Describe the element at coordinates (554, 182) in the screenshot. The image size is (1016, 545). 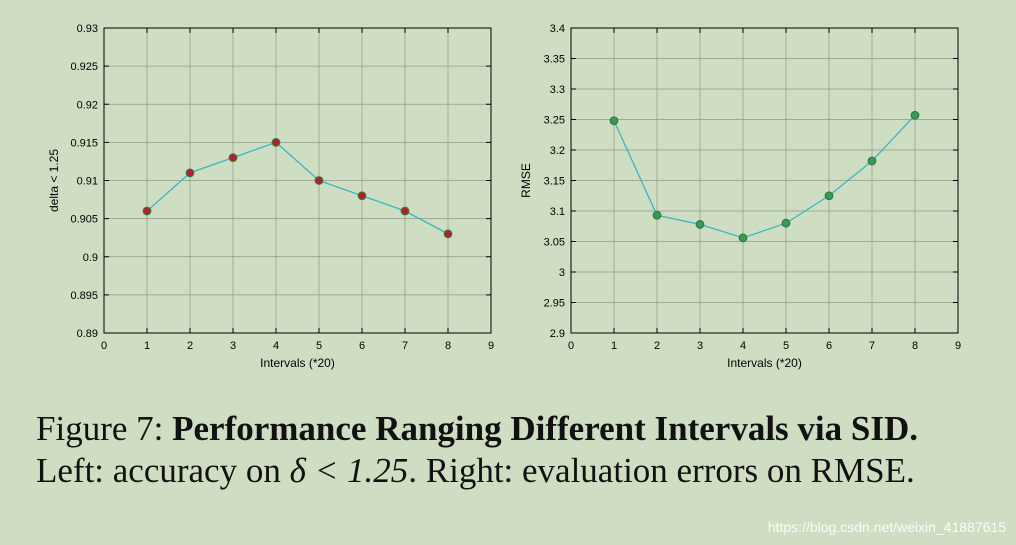
I see `chart-right-y-tick-label: 3.15` at that location.